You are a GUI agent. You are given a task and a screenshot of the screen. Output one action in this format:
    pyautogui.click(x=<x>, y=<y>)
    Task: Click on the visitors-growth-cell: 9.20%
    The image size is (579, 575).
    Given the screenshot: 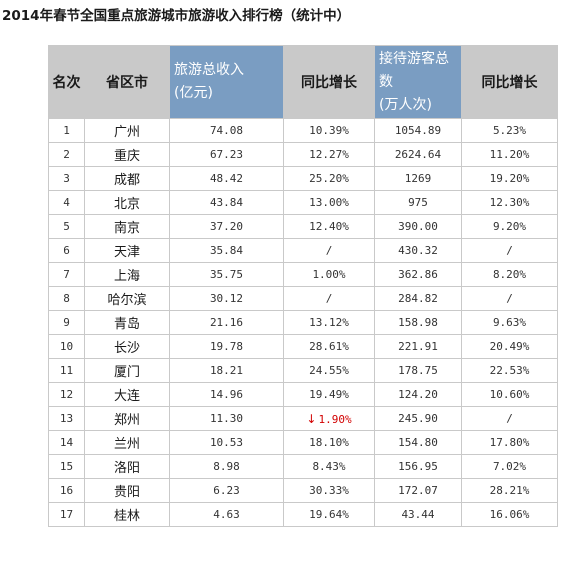 What is the action you would take?
    pyautogui.click(x=509, y=226)
    